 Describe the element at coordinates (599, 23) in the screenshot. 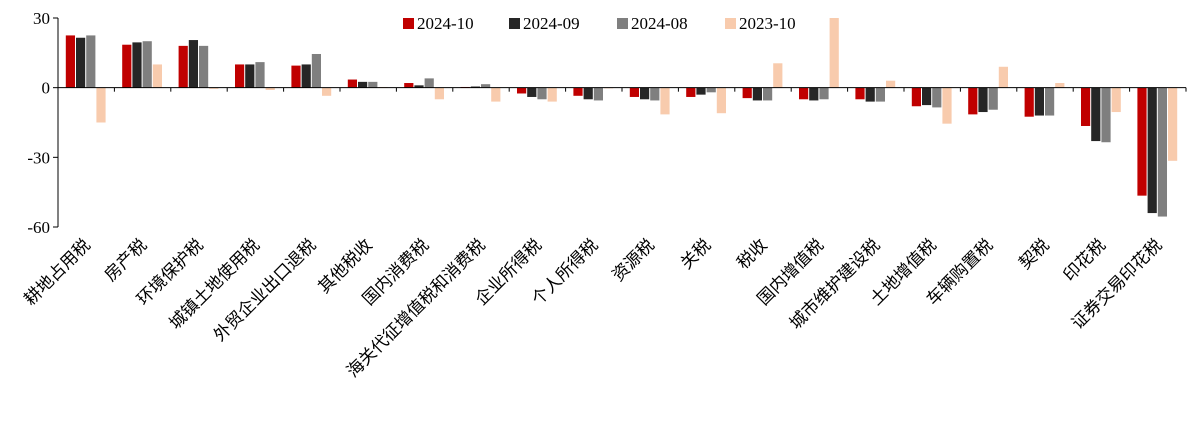

I see `chart-legend: 2024-10 2024-09 2024-08 2023-10` at that location.